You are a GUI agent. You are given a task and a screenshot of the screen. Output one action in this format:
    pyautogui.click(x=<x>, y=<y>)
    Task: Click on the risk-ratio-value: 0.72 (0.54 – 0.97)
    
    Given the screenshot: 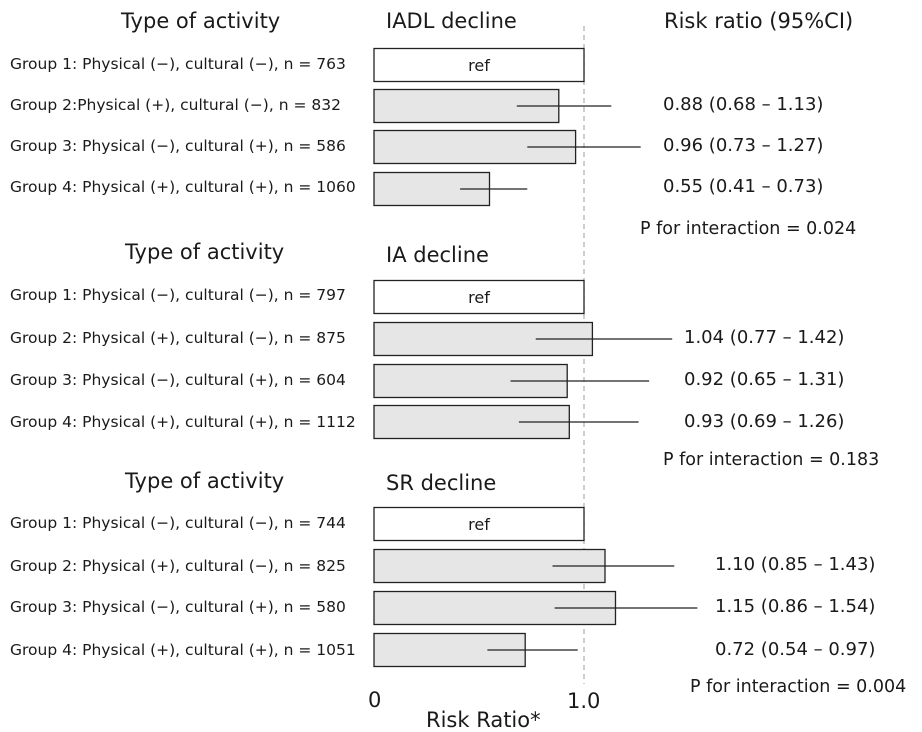 What is the action you would take?
    pyautogui.click(x=795, y=649)
    